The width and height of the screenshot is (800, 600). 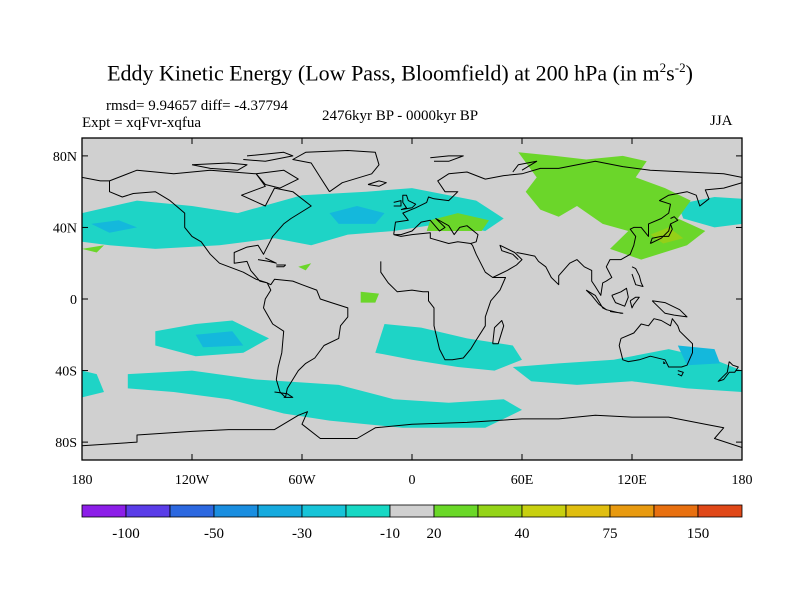 What do you see at coordinates (302, 534) in the screenshot?
I see `colorbar-label: -30` at bounding box center [302, 534].